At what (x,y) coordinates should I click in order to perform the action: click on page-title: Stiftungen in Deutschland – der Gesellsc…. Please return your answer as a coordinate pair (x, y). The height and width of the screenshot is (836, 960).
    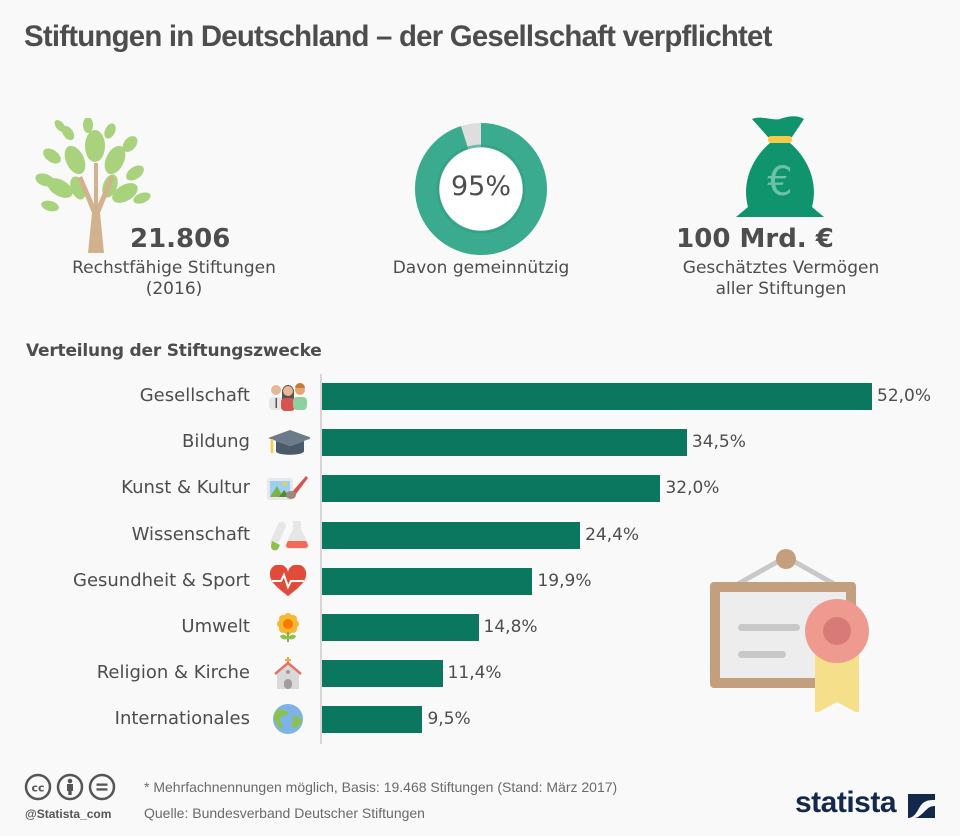
    Looking at the image, I should click on (398, 36).